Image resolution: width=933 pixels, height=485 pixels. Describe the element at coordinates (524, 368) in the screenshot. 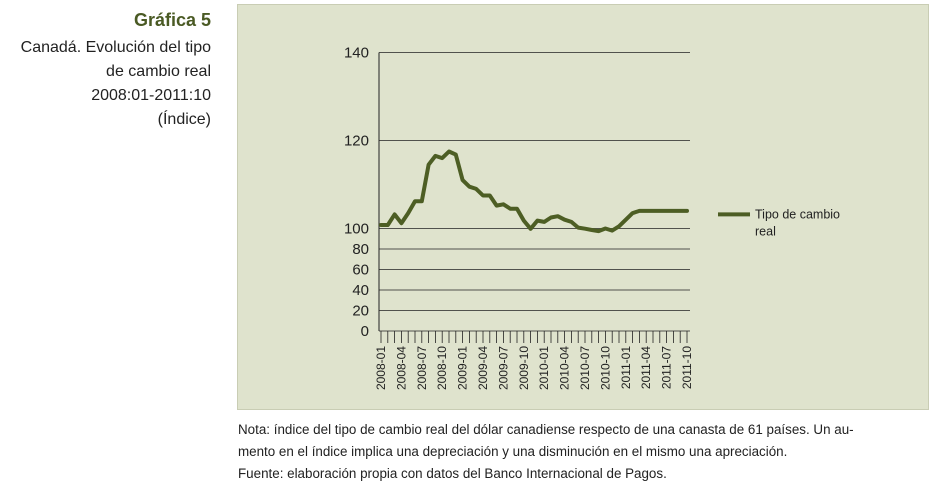

I see `x-tick-label: 2009-10` at that location.